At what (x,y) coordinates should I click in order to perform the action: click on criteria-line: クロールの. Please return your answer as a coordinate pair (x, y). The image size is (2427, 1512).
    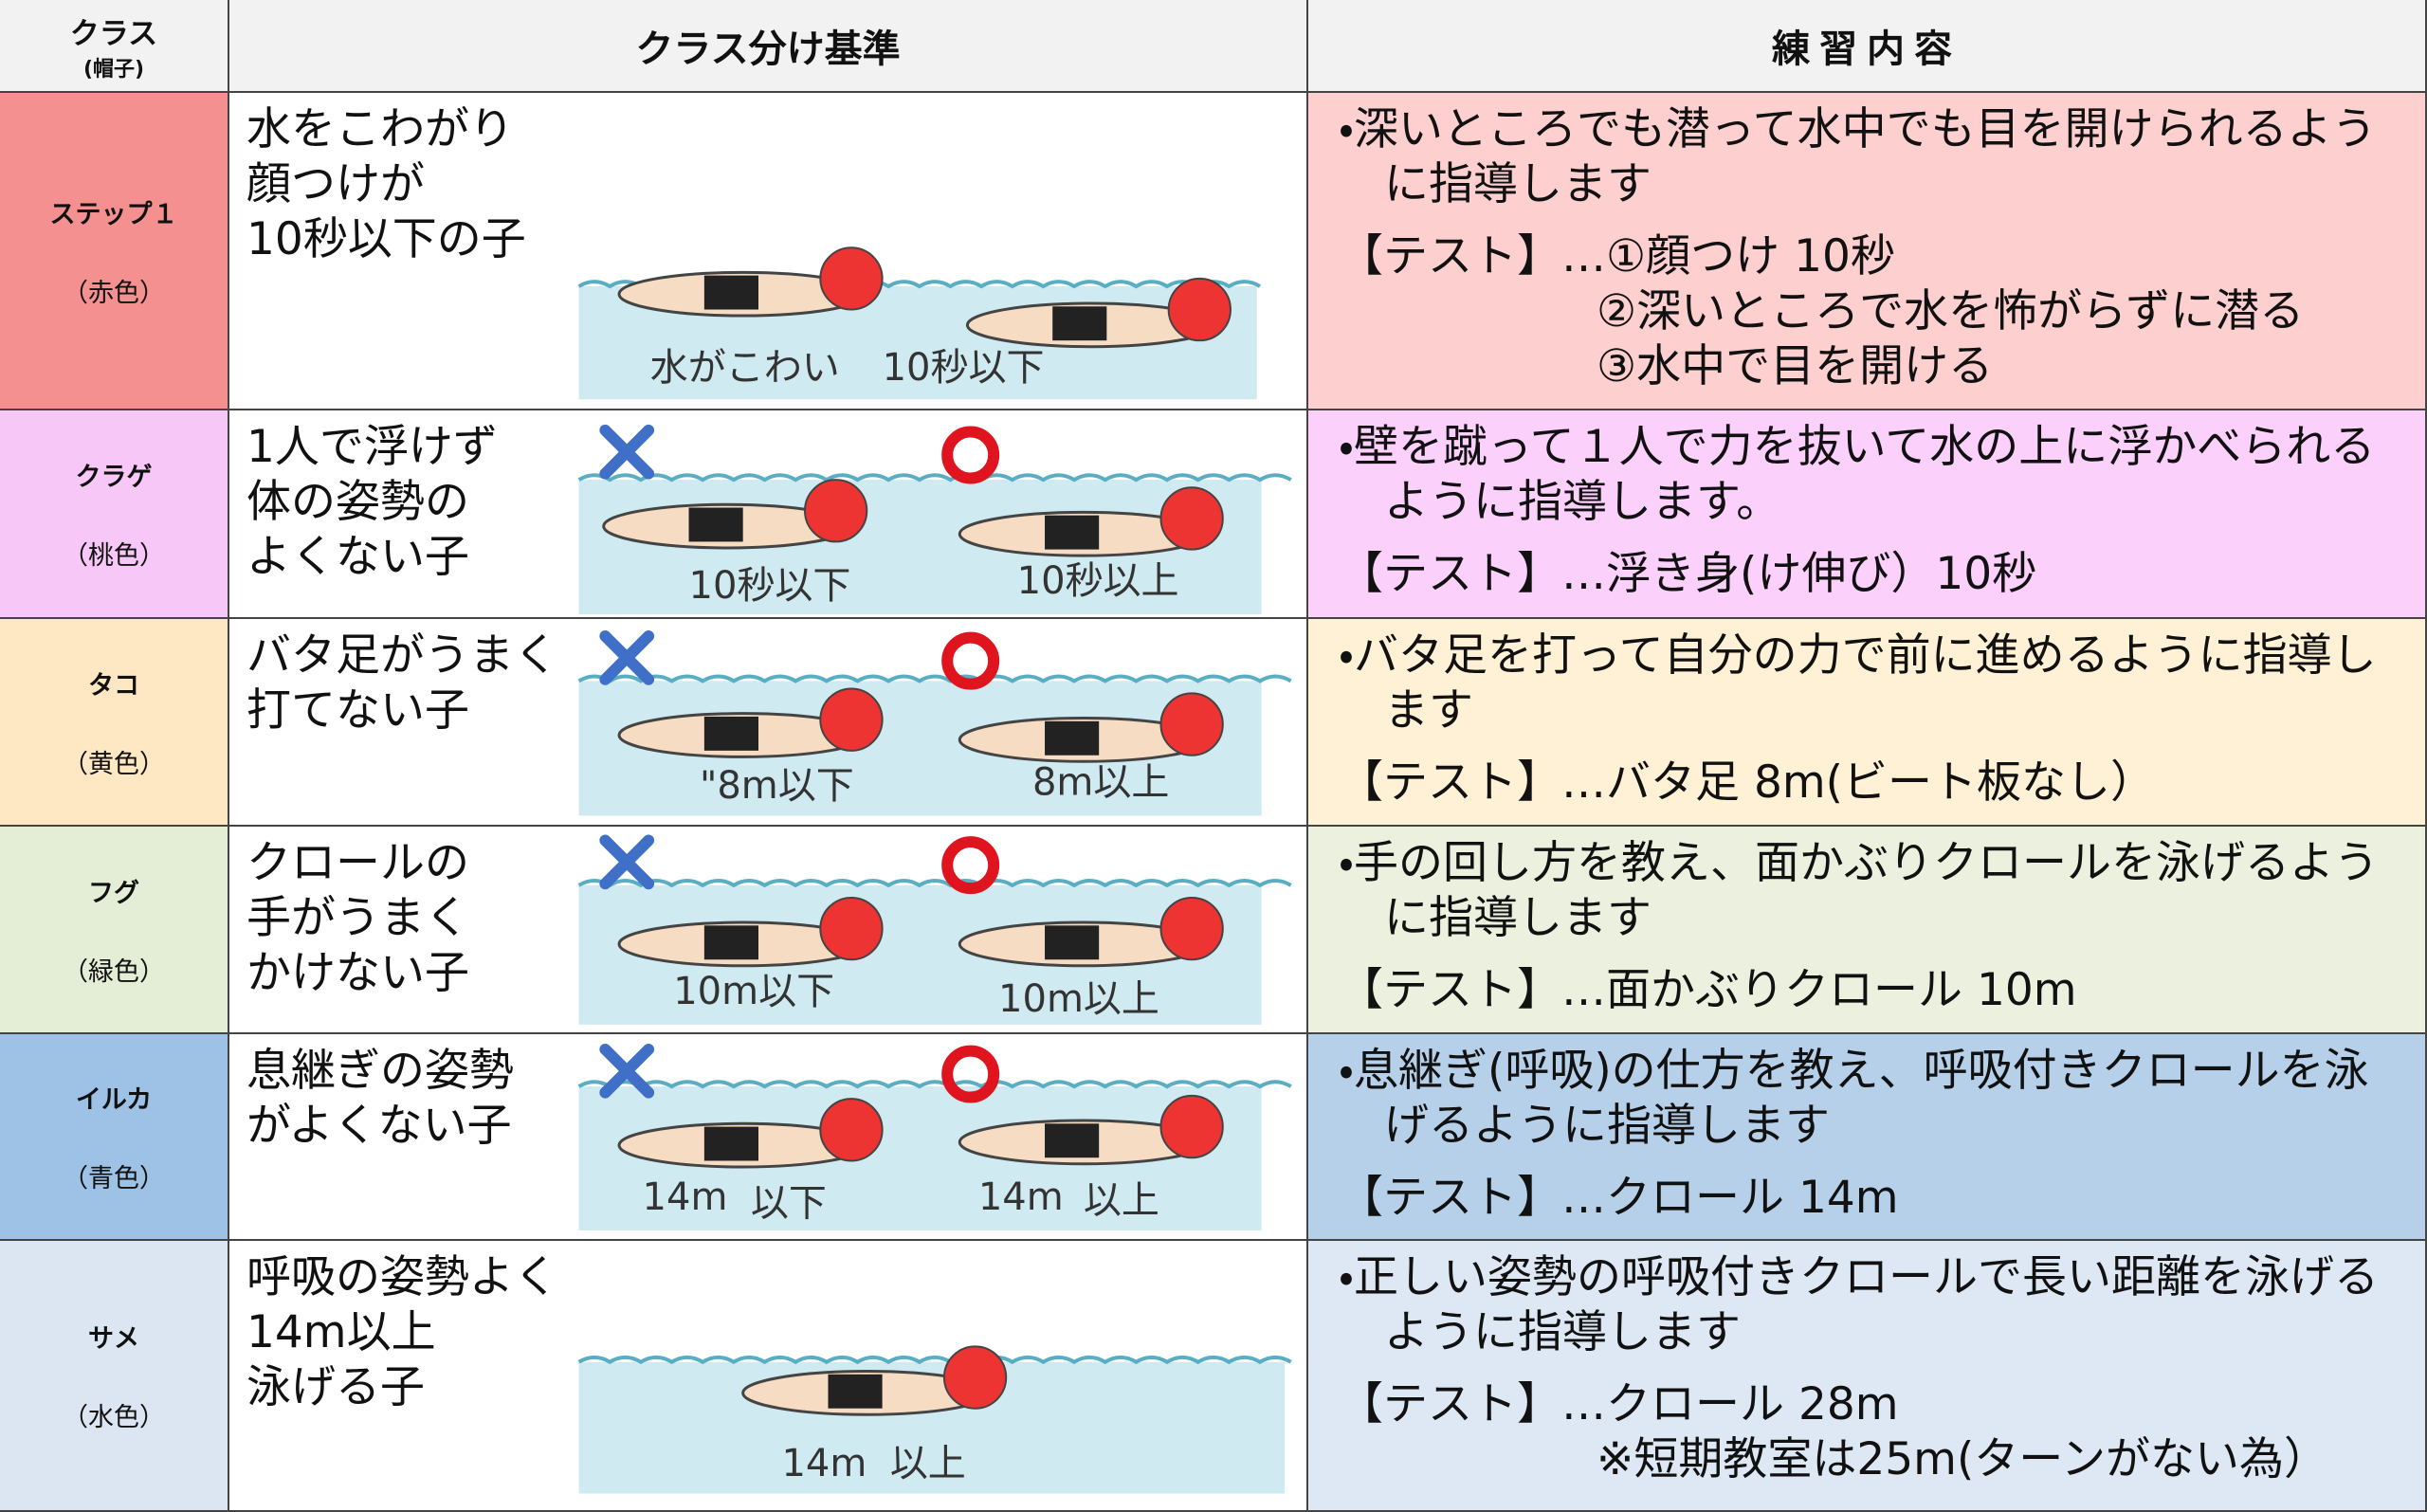
    Looking at the image, I should click on (357, 863).